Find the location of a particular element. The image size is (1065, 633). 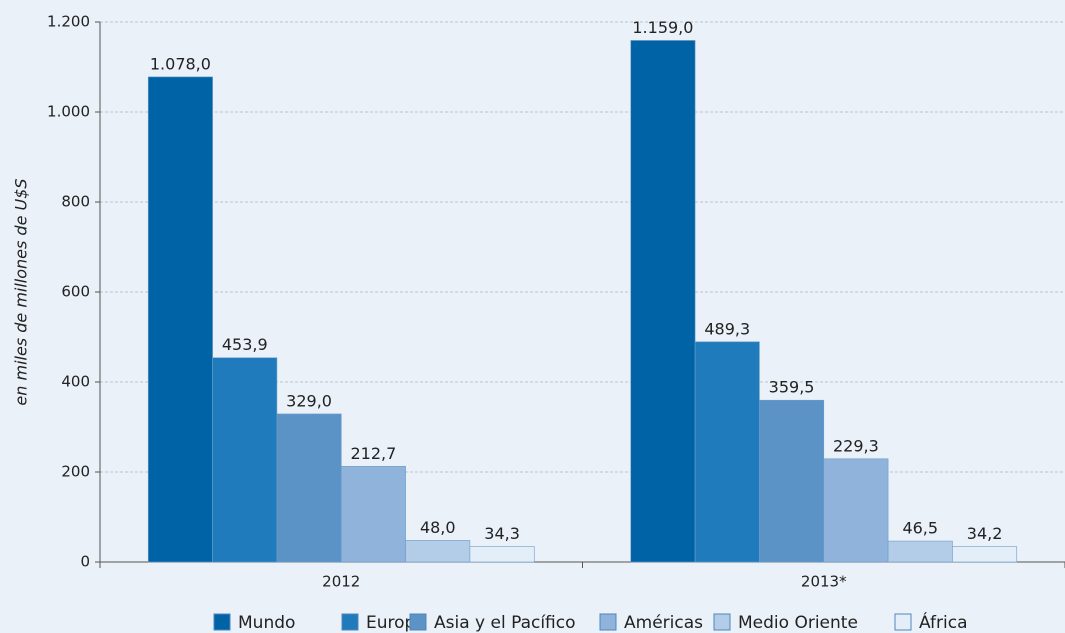

value-label: 453,9 is located at coordinates (245, 344).